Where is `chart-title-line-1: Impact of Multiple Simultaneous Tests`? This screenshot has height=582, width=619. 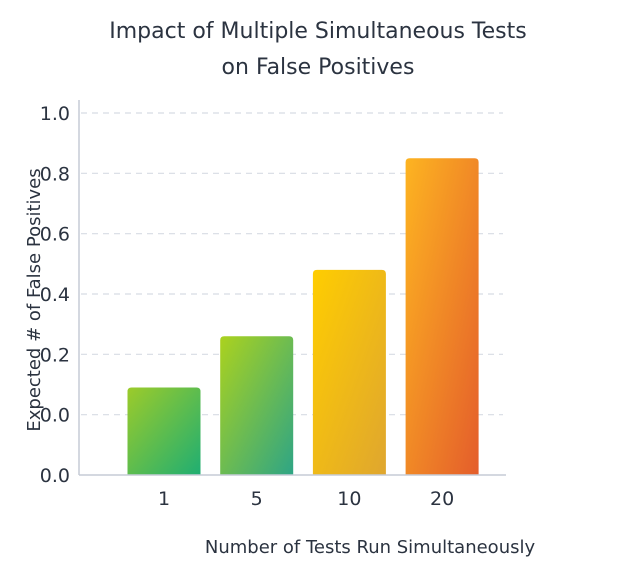 chart-title-line-1: Impact of Multiple Simultaneous Tests is located at coordinates (318, 31).